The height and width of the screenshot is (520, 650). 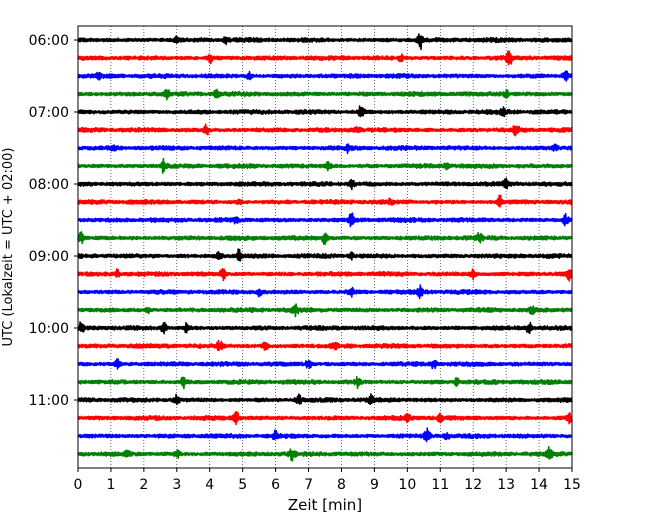 What do you see at coordinates (49, 113) in the screenshot?
I see `y-tick-label: 07:00` at bounding box center [49, 113].